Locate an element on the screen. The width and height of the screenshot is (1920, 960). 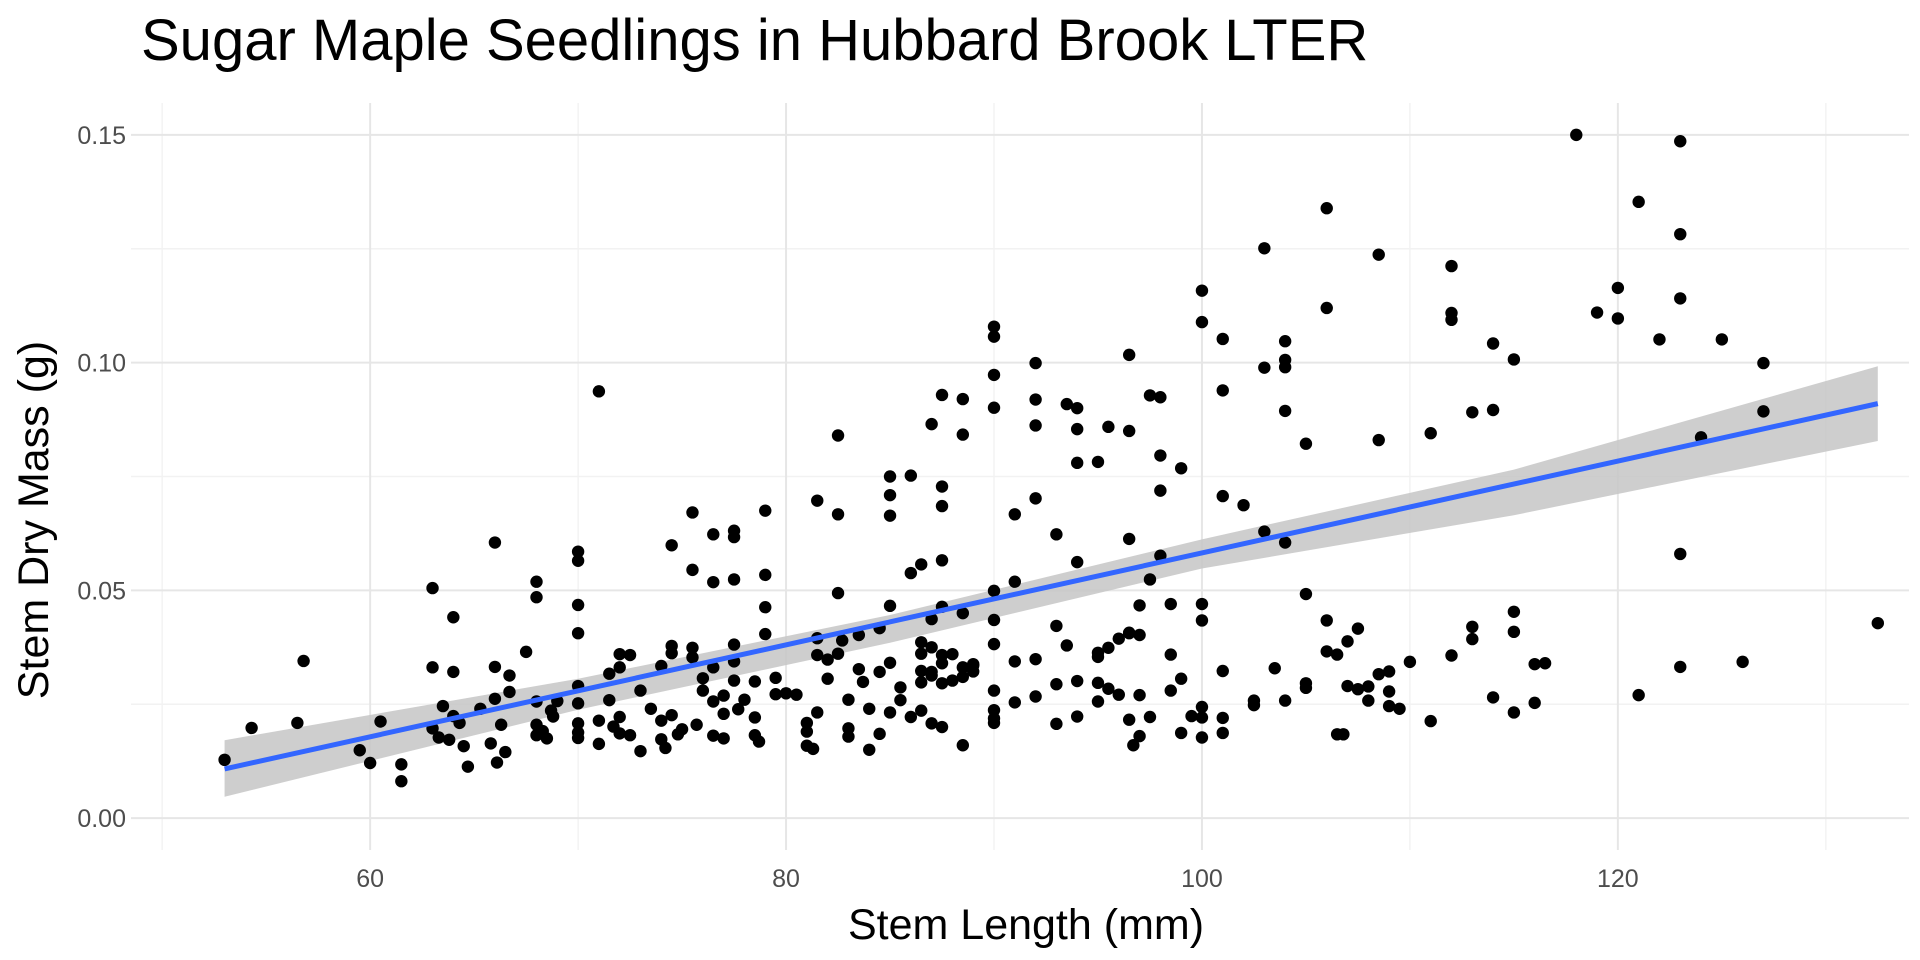
x-tick-label: 120 is located at coordinates (1618, 879).